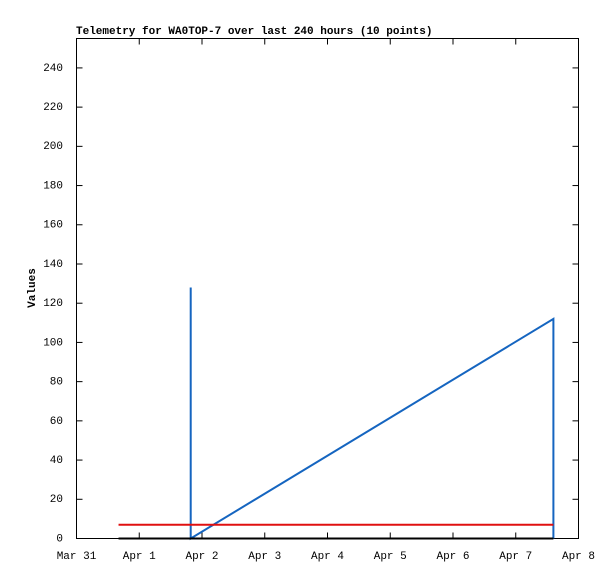 This screenshot has height=579, width=615. What do you see at coordinates (56, 383) in the screenshot?
I see `y-tick-label: 80` at bounding box center [56, 383].